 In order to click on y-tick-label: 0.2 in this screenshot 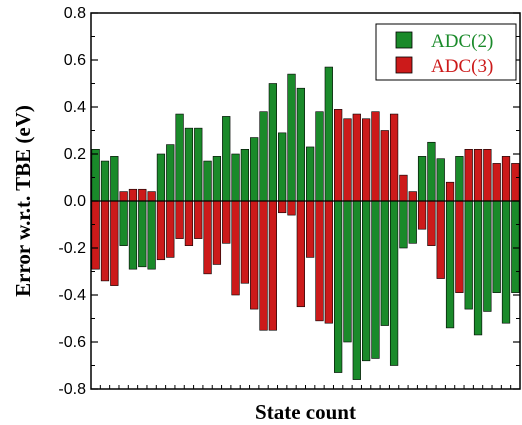, I will do `click(75, 154)`.